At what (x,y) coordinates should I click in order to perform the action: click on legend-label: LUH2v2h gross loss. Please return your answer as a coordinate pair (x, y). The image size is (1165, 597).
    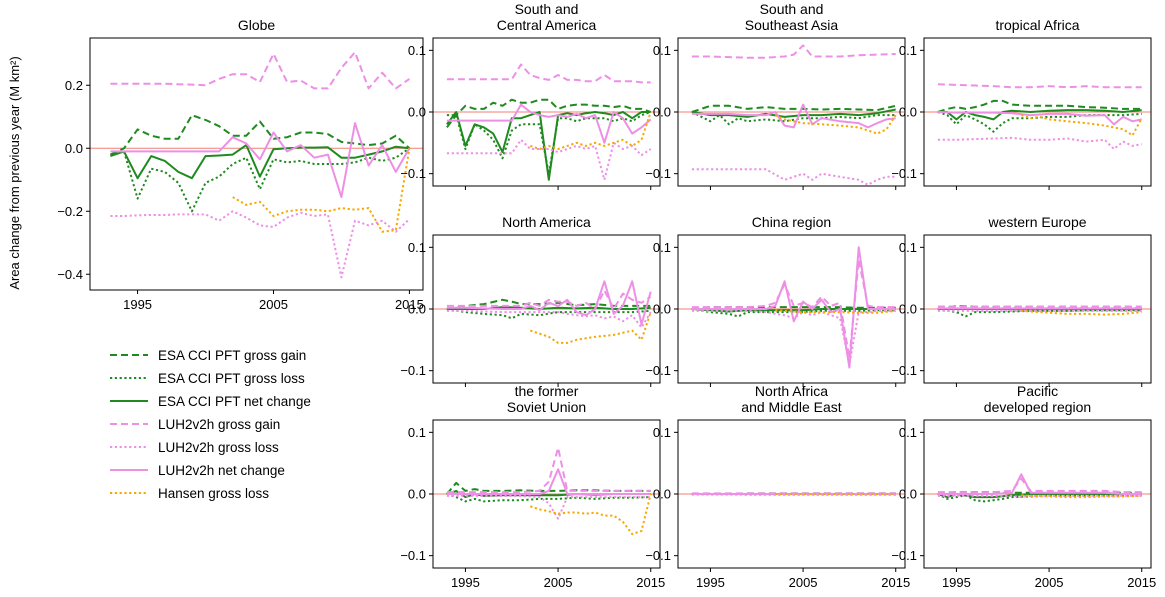
    Looking at the image, I should click on (218, 447).